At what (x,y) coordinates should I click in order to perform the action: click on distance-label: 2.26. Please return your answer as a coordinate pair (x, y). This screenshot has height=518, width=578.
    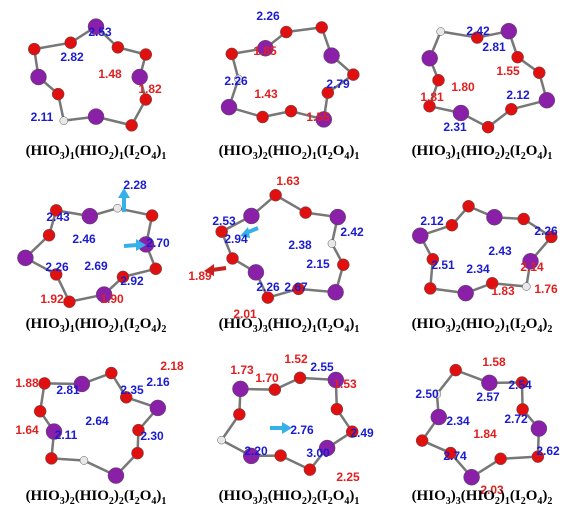
    Looking at the image, I should click on (546, 231).